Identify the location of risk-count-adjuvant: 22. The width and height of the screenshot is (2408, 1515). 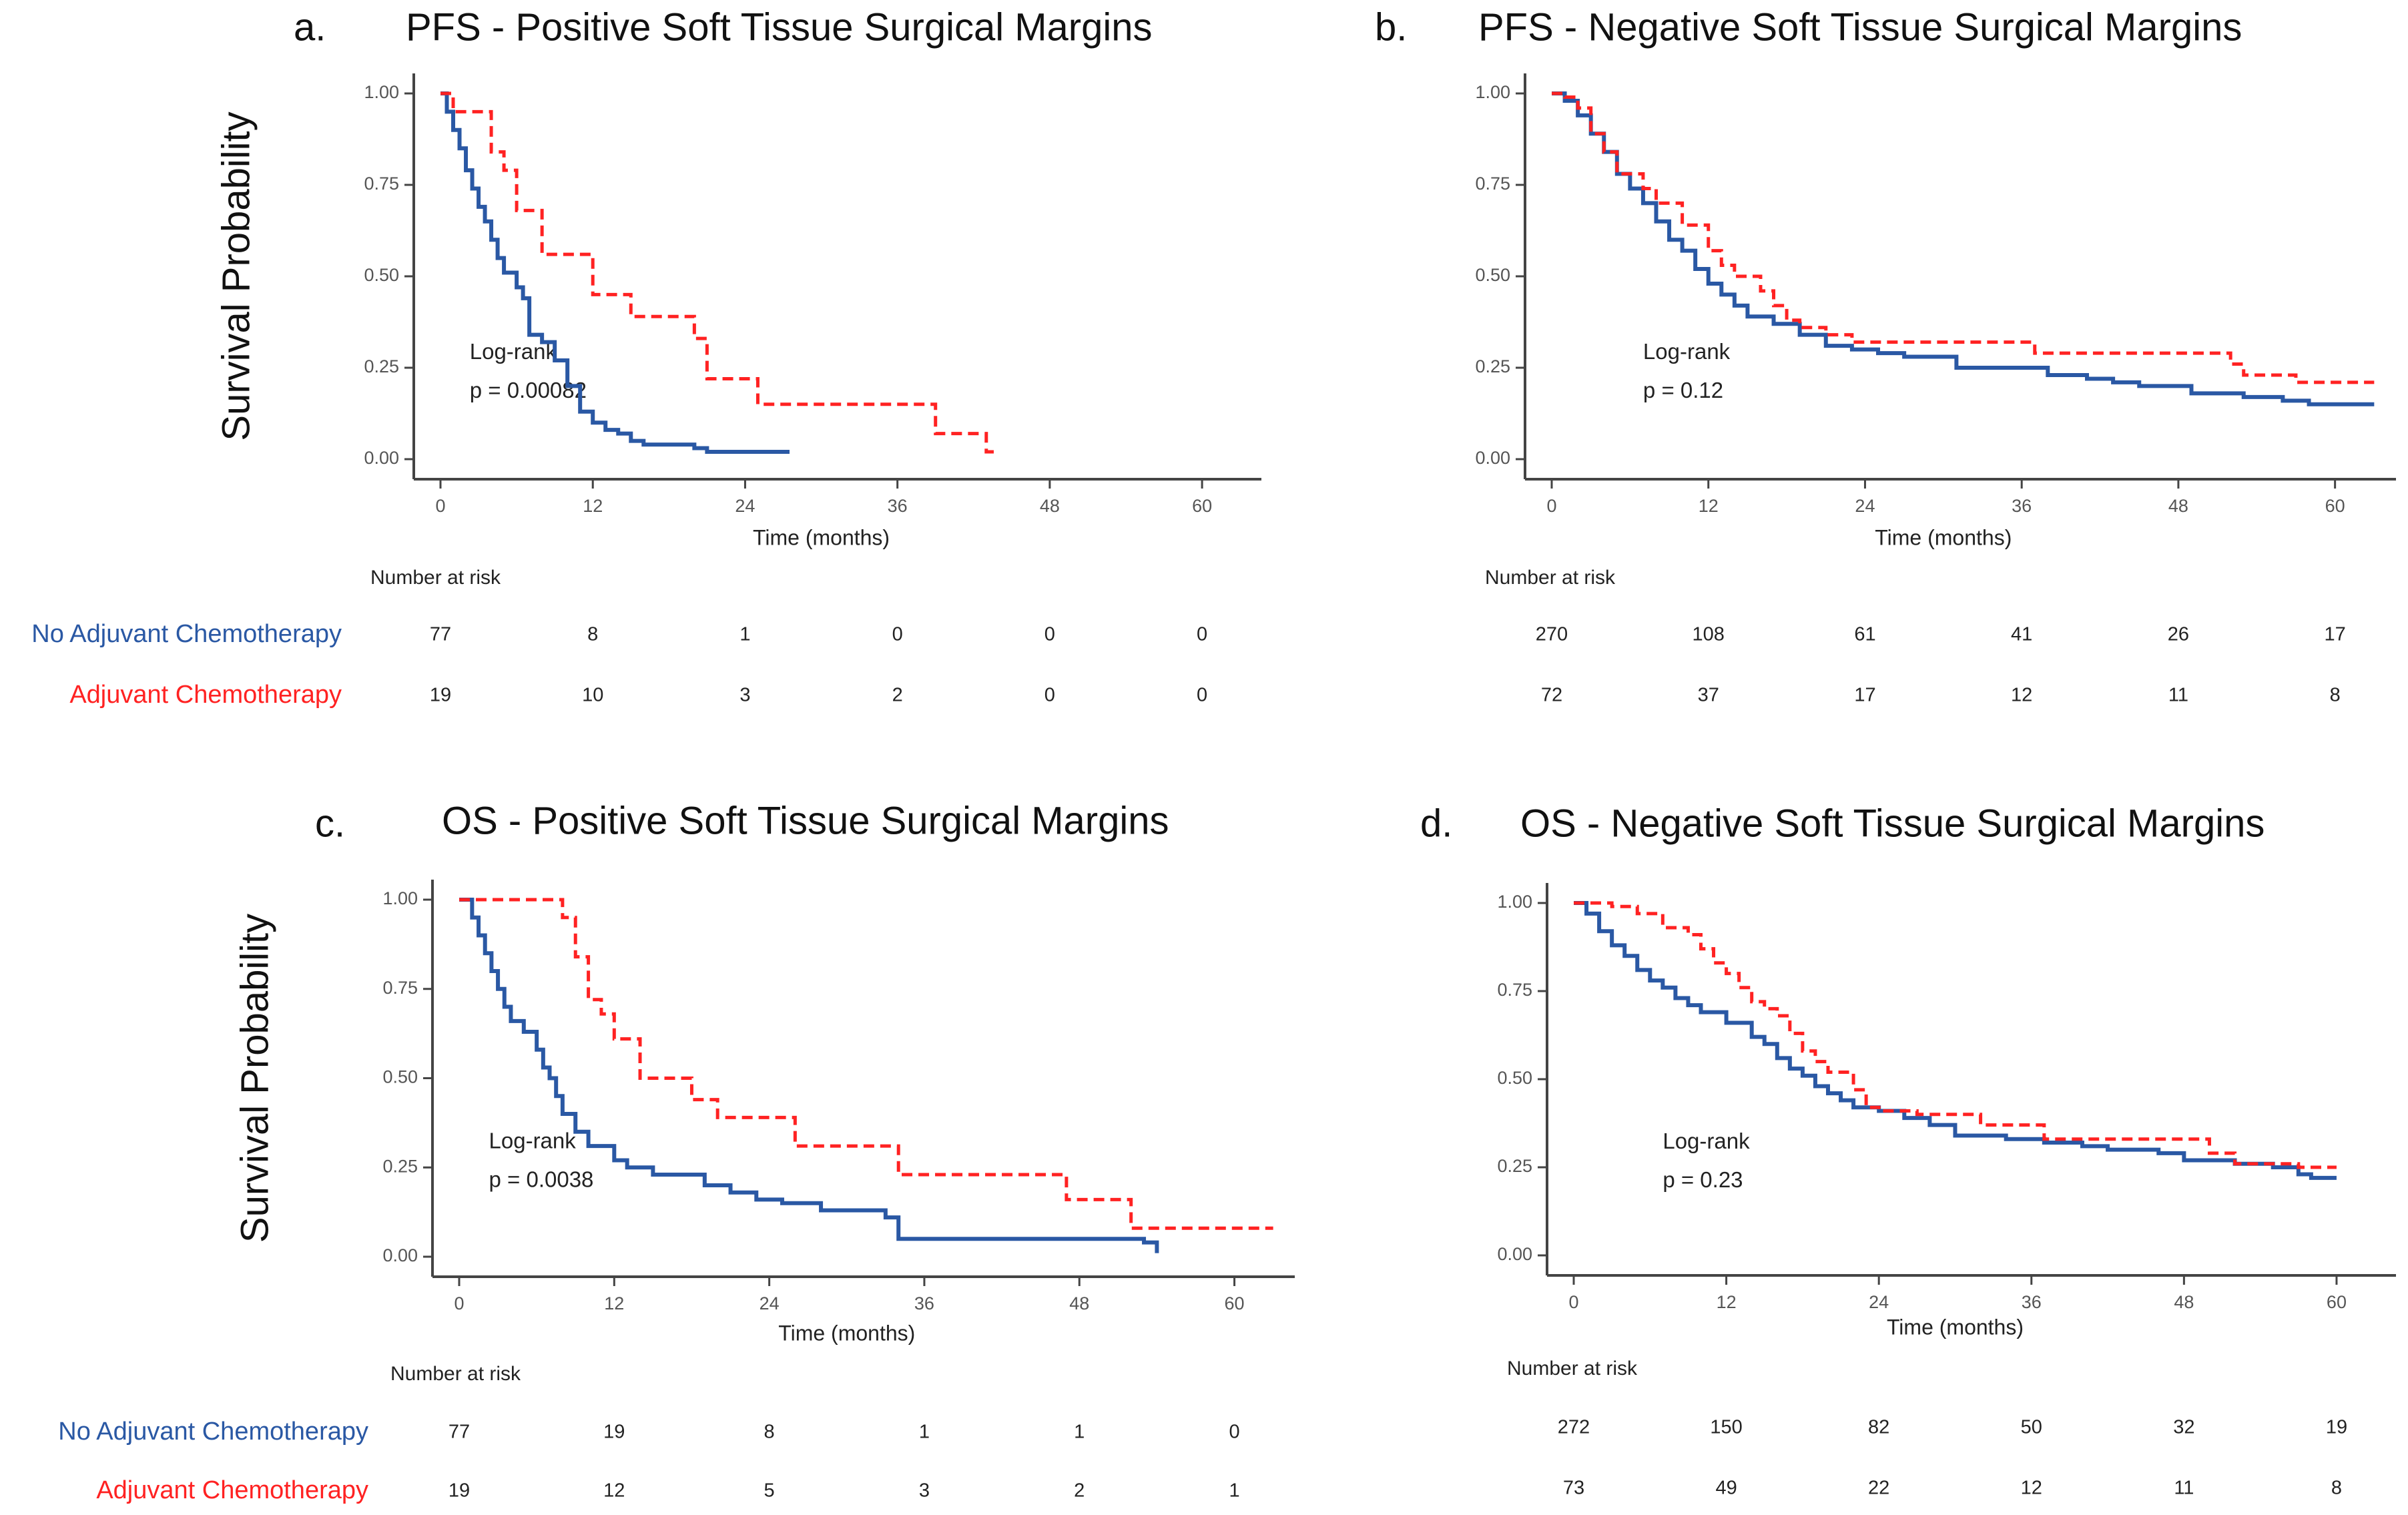
(1878, 1488).